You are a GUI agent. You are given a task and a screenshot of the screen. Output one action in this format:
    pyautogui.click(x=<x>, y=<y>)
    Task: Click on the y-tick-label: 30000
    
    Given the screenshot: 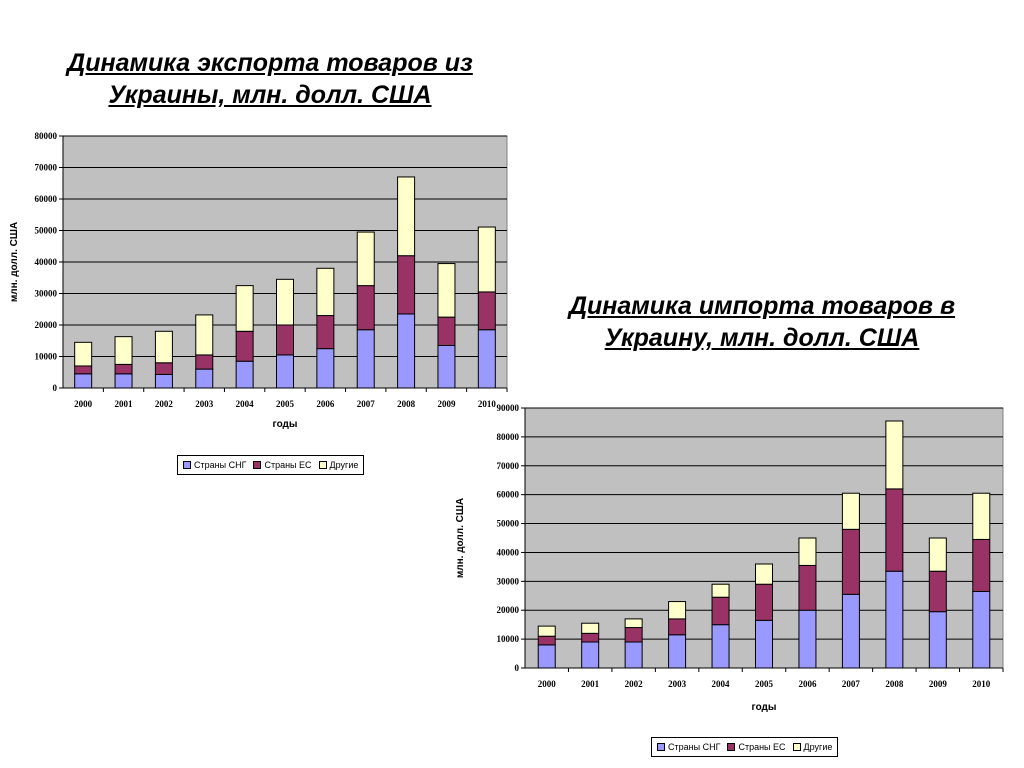 What is the action you would take?
    pyautogui.click(x=46, y=294)
    